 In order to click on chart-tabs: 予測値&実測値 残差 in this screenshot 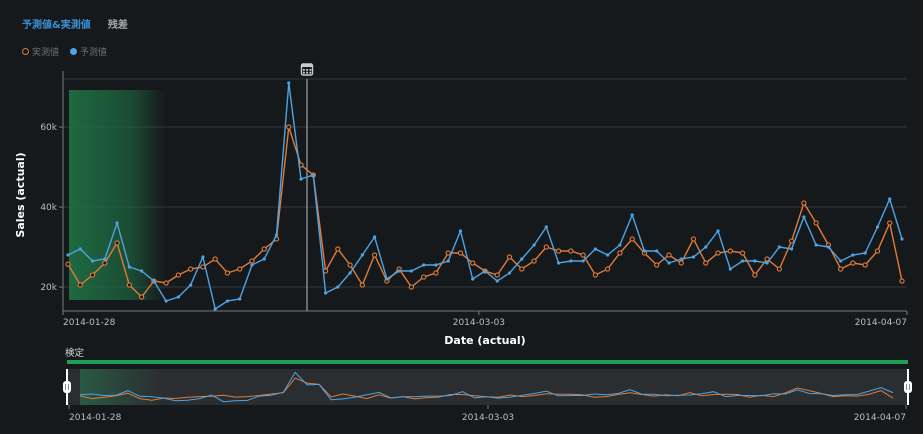, I will do `click(82, 23)`.